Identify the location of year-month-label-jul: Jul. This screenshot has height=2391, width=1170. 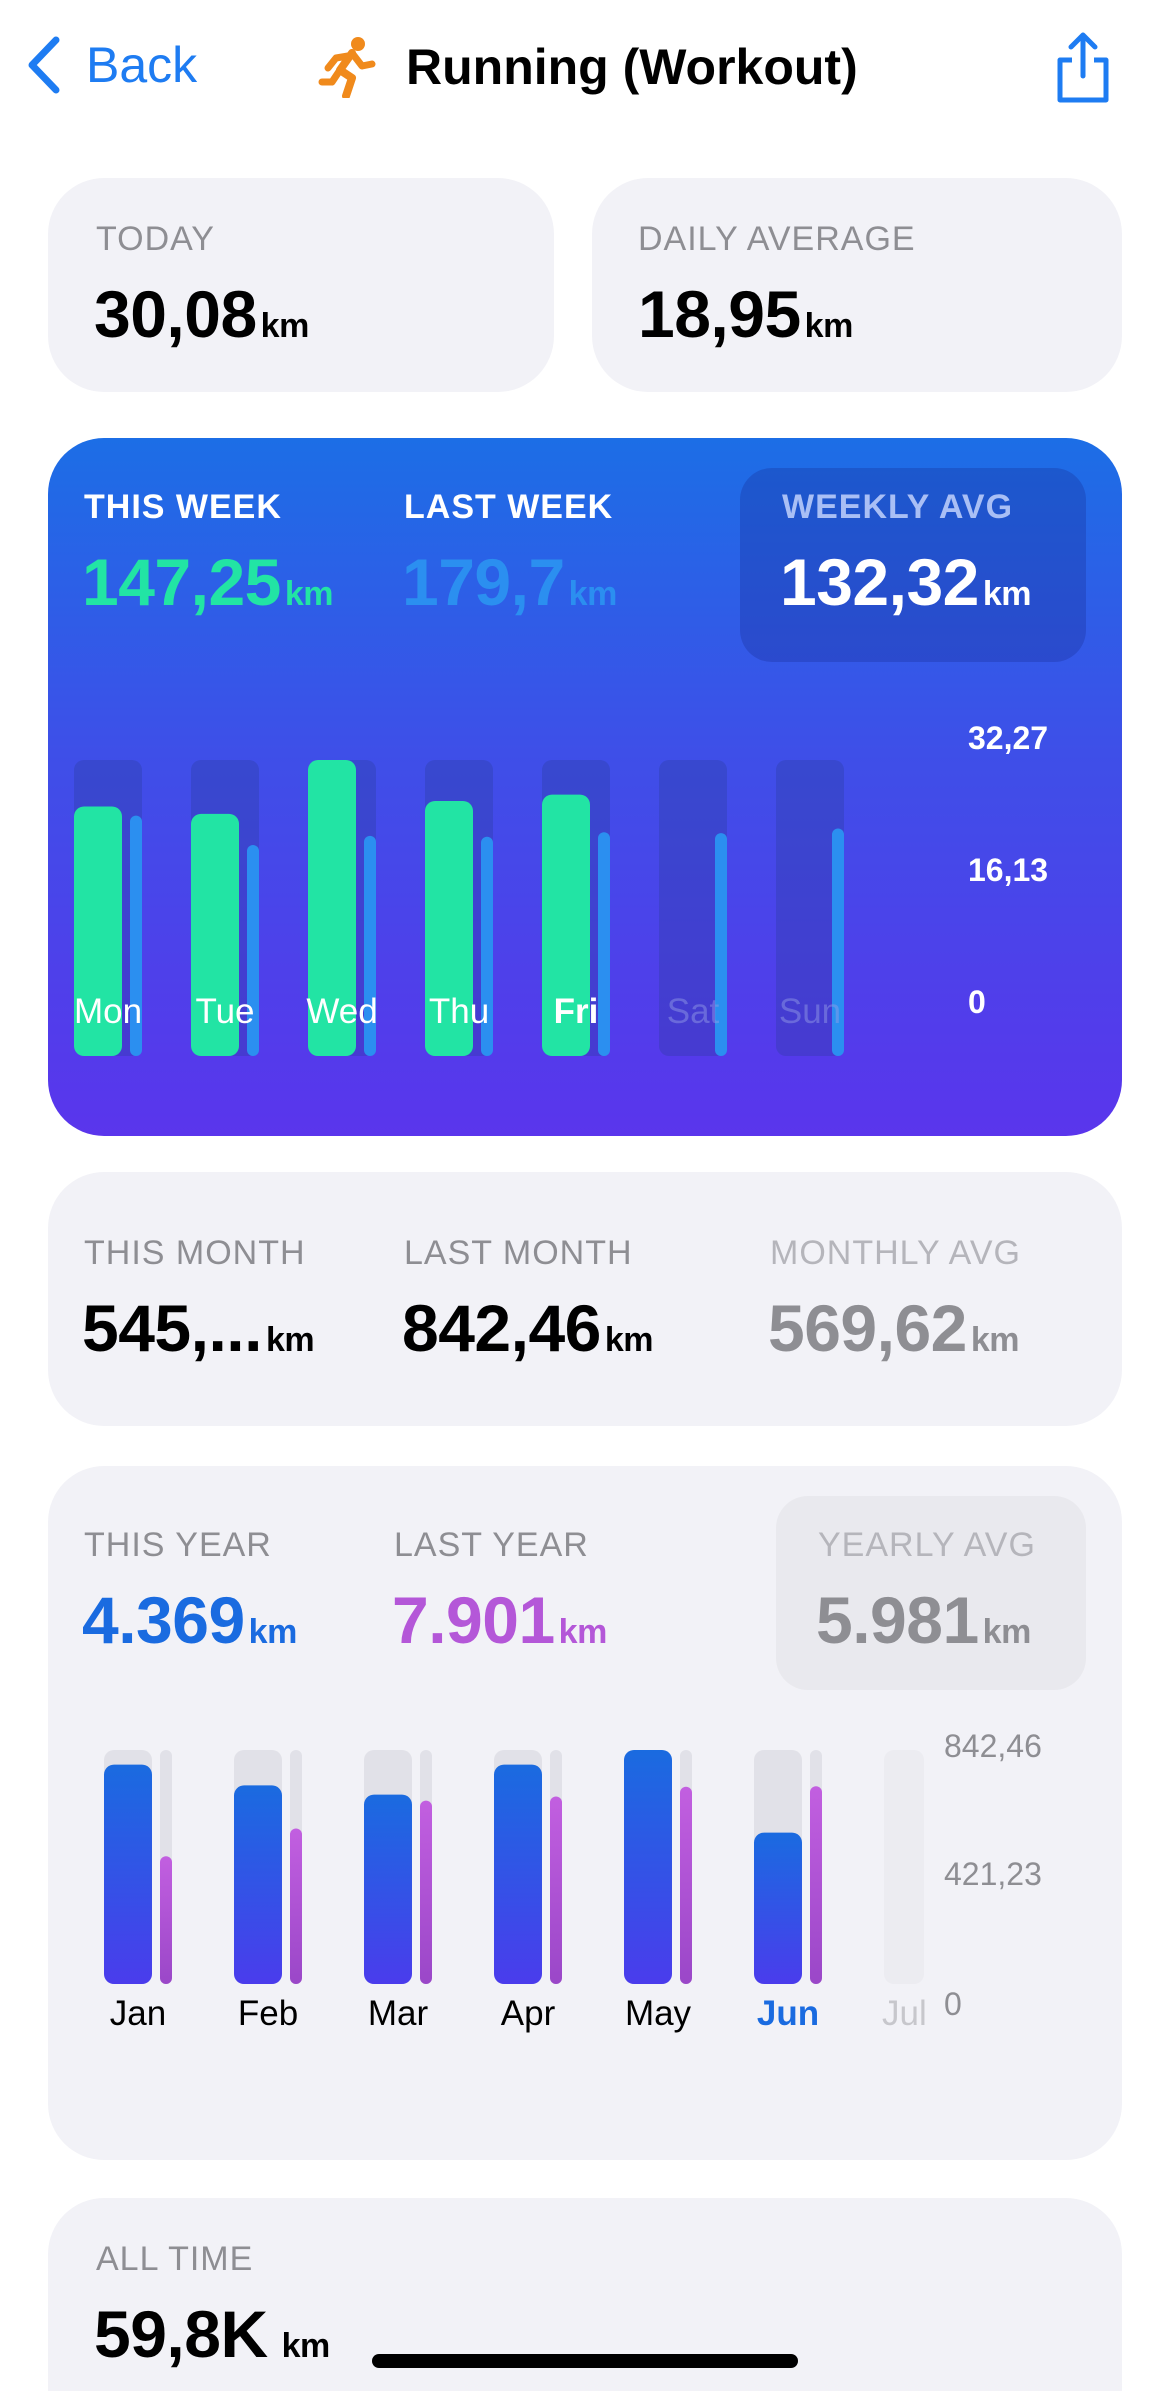
(904, 2013).